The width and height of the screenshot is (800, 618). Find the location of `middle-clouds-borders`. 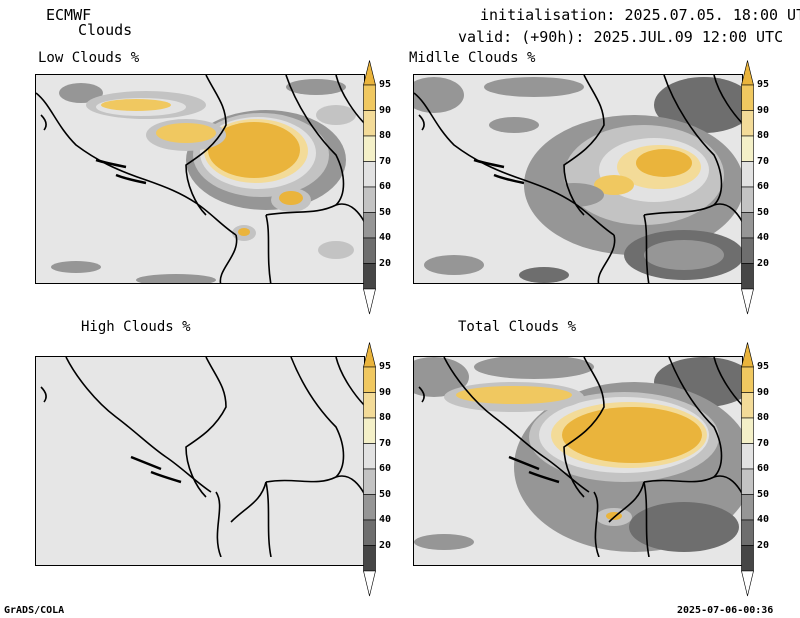

middle-clouds-borders is located at coordinates (578, 179).